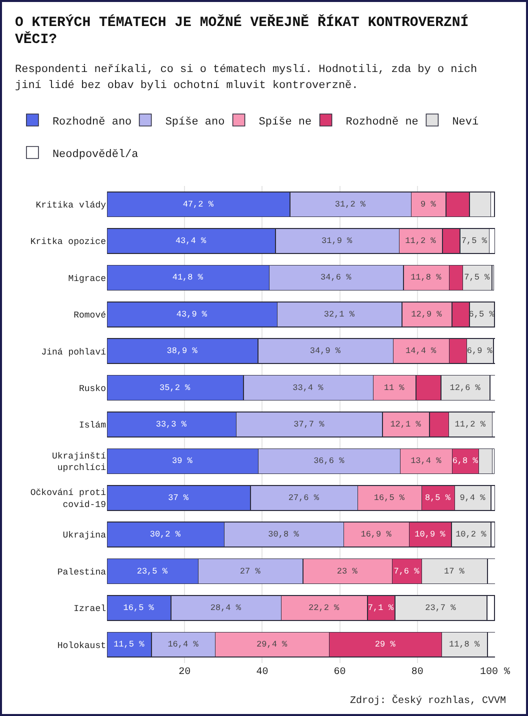 The height and width of the screenshot is (716, 528). What do you see at coordinates (226, 607) in the screenshot?
I see `data-label: 28,4 %` at bounding box center [226, 607].